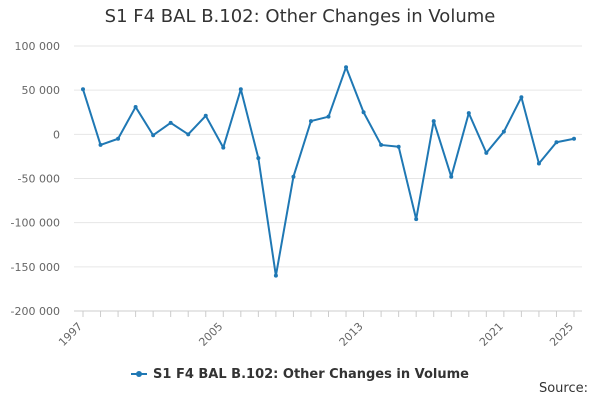  I want to click on legend-item: S1 F4 BAL B.102: Other Changes in Volume, so click(300, 374).